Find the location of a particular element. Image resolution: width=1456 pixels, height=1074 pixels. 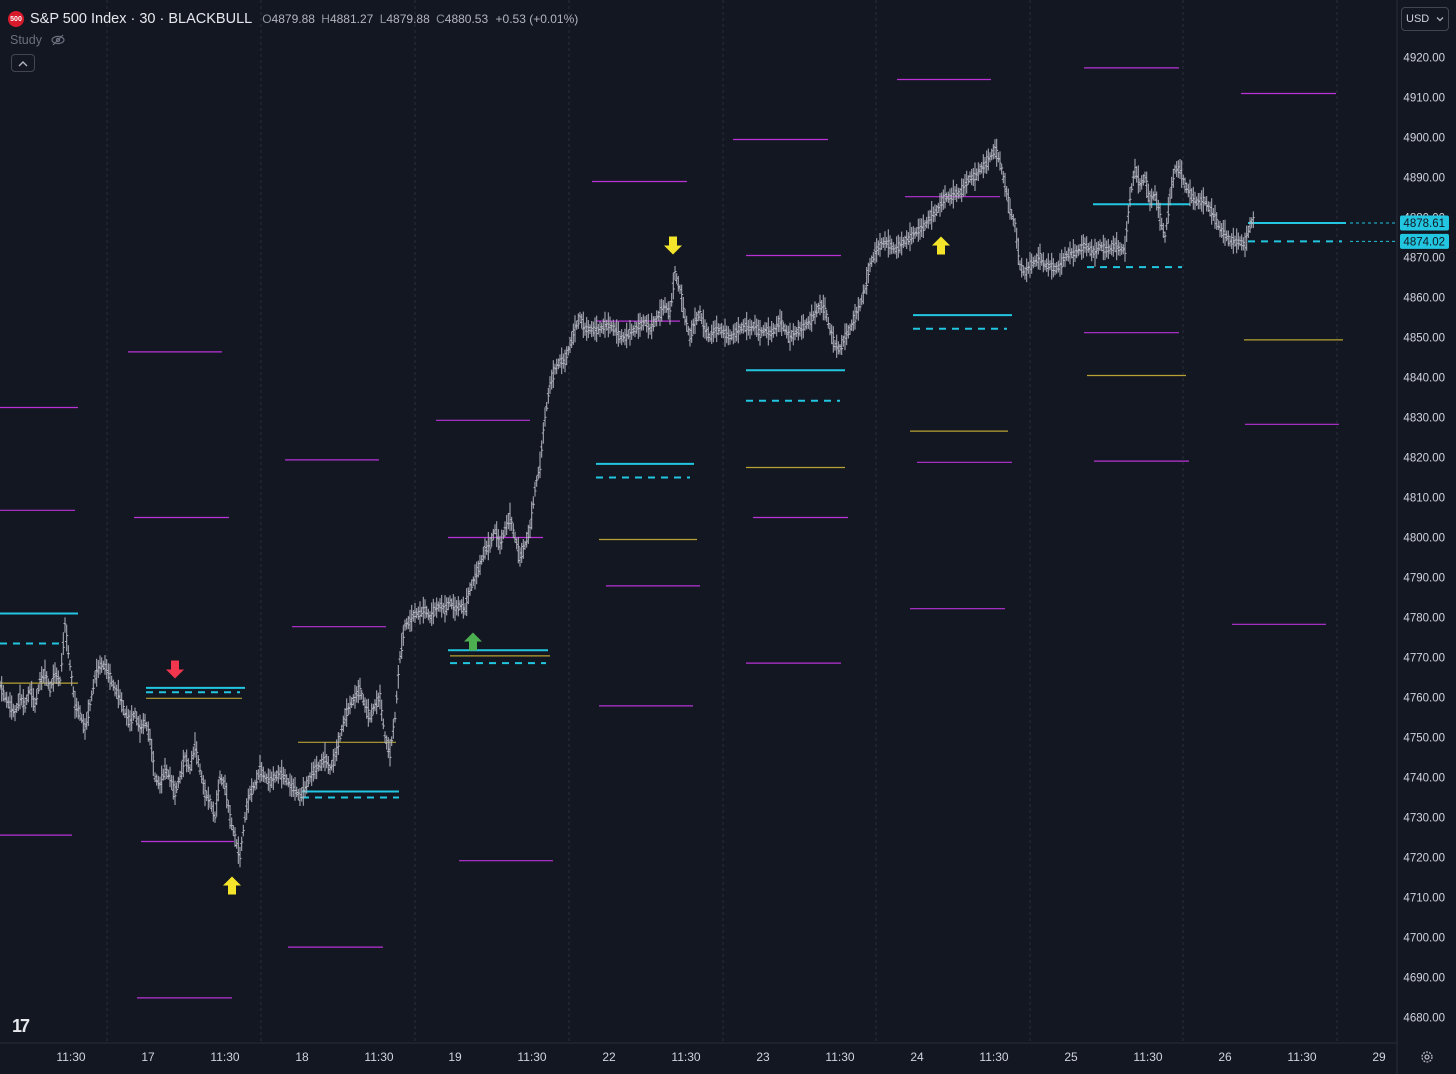

y-tick-label: 4890.00 is located at coordinates (1424, 179).